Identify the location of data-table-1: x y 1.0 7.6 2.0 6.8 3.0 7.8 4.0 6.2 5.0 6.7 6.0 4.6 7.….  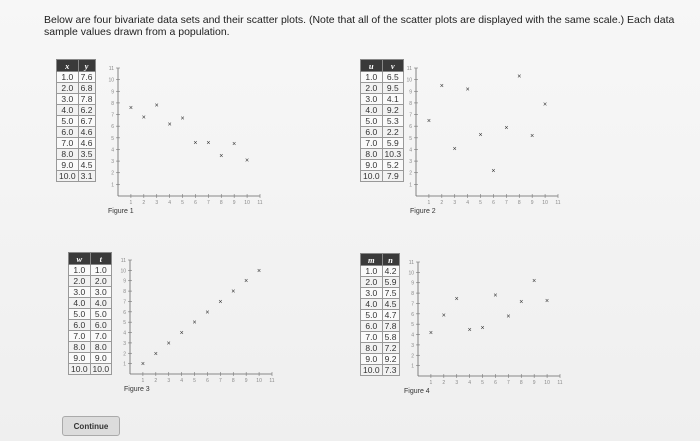
(76, 120).